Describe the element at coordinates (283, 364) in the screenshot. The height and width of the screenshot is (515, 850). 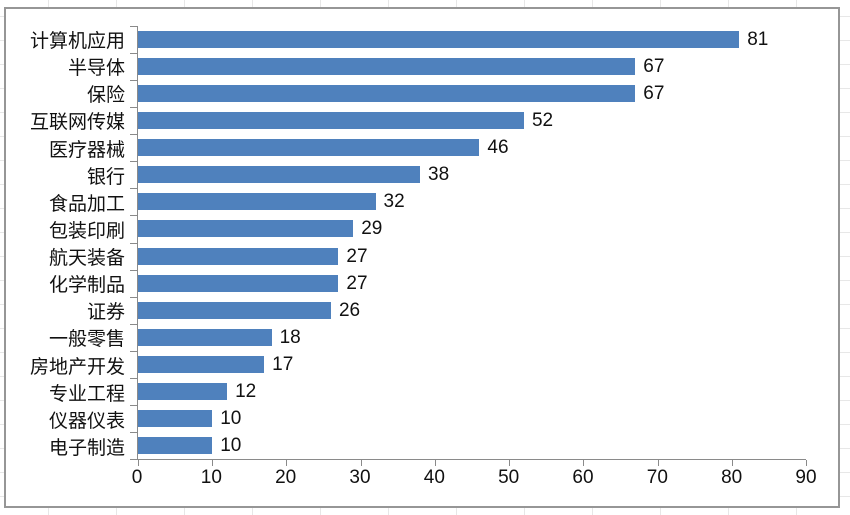
I see `value-label: 17` at that location.